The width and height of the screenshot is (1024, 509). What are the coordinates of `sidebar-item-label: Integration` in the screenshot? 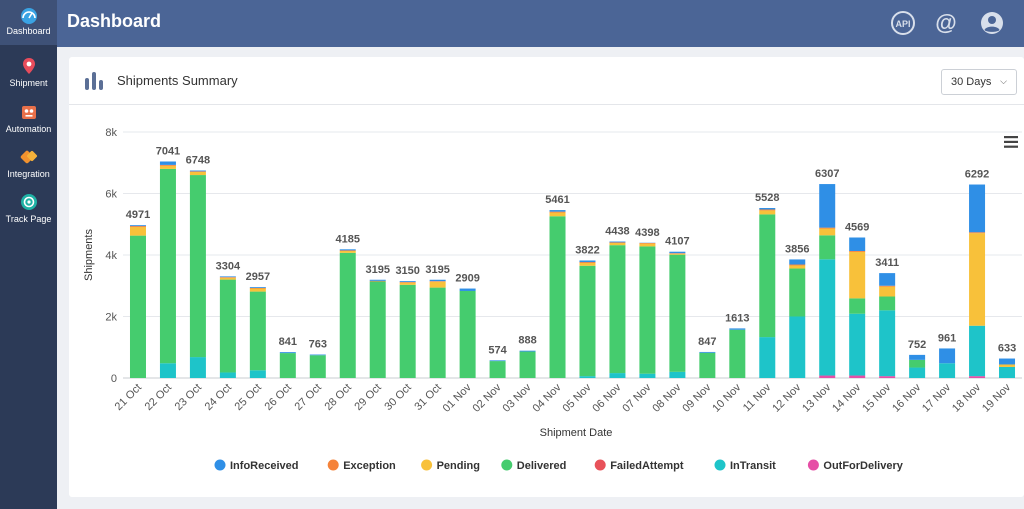 It's located at (28, 174).